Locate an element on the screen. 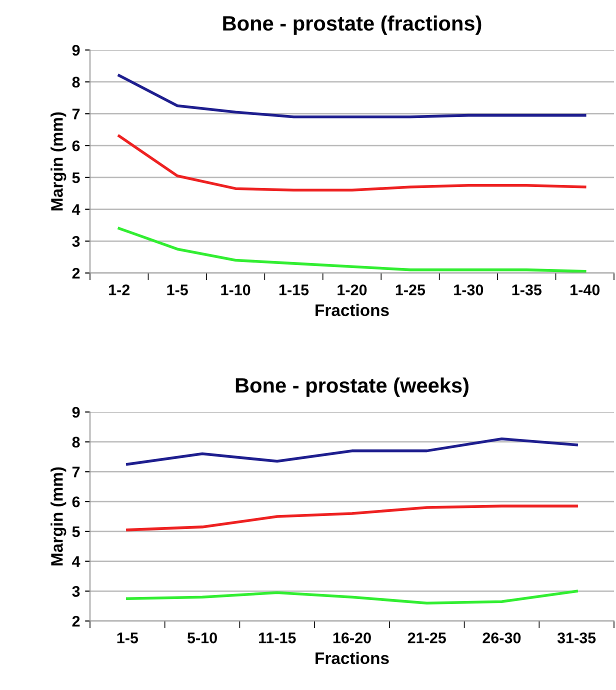 This screenshot has width=616, height=690. x-tick-label: 11-15 is located at coordinates (277, 638).